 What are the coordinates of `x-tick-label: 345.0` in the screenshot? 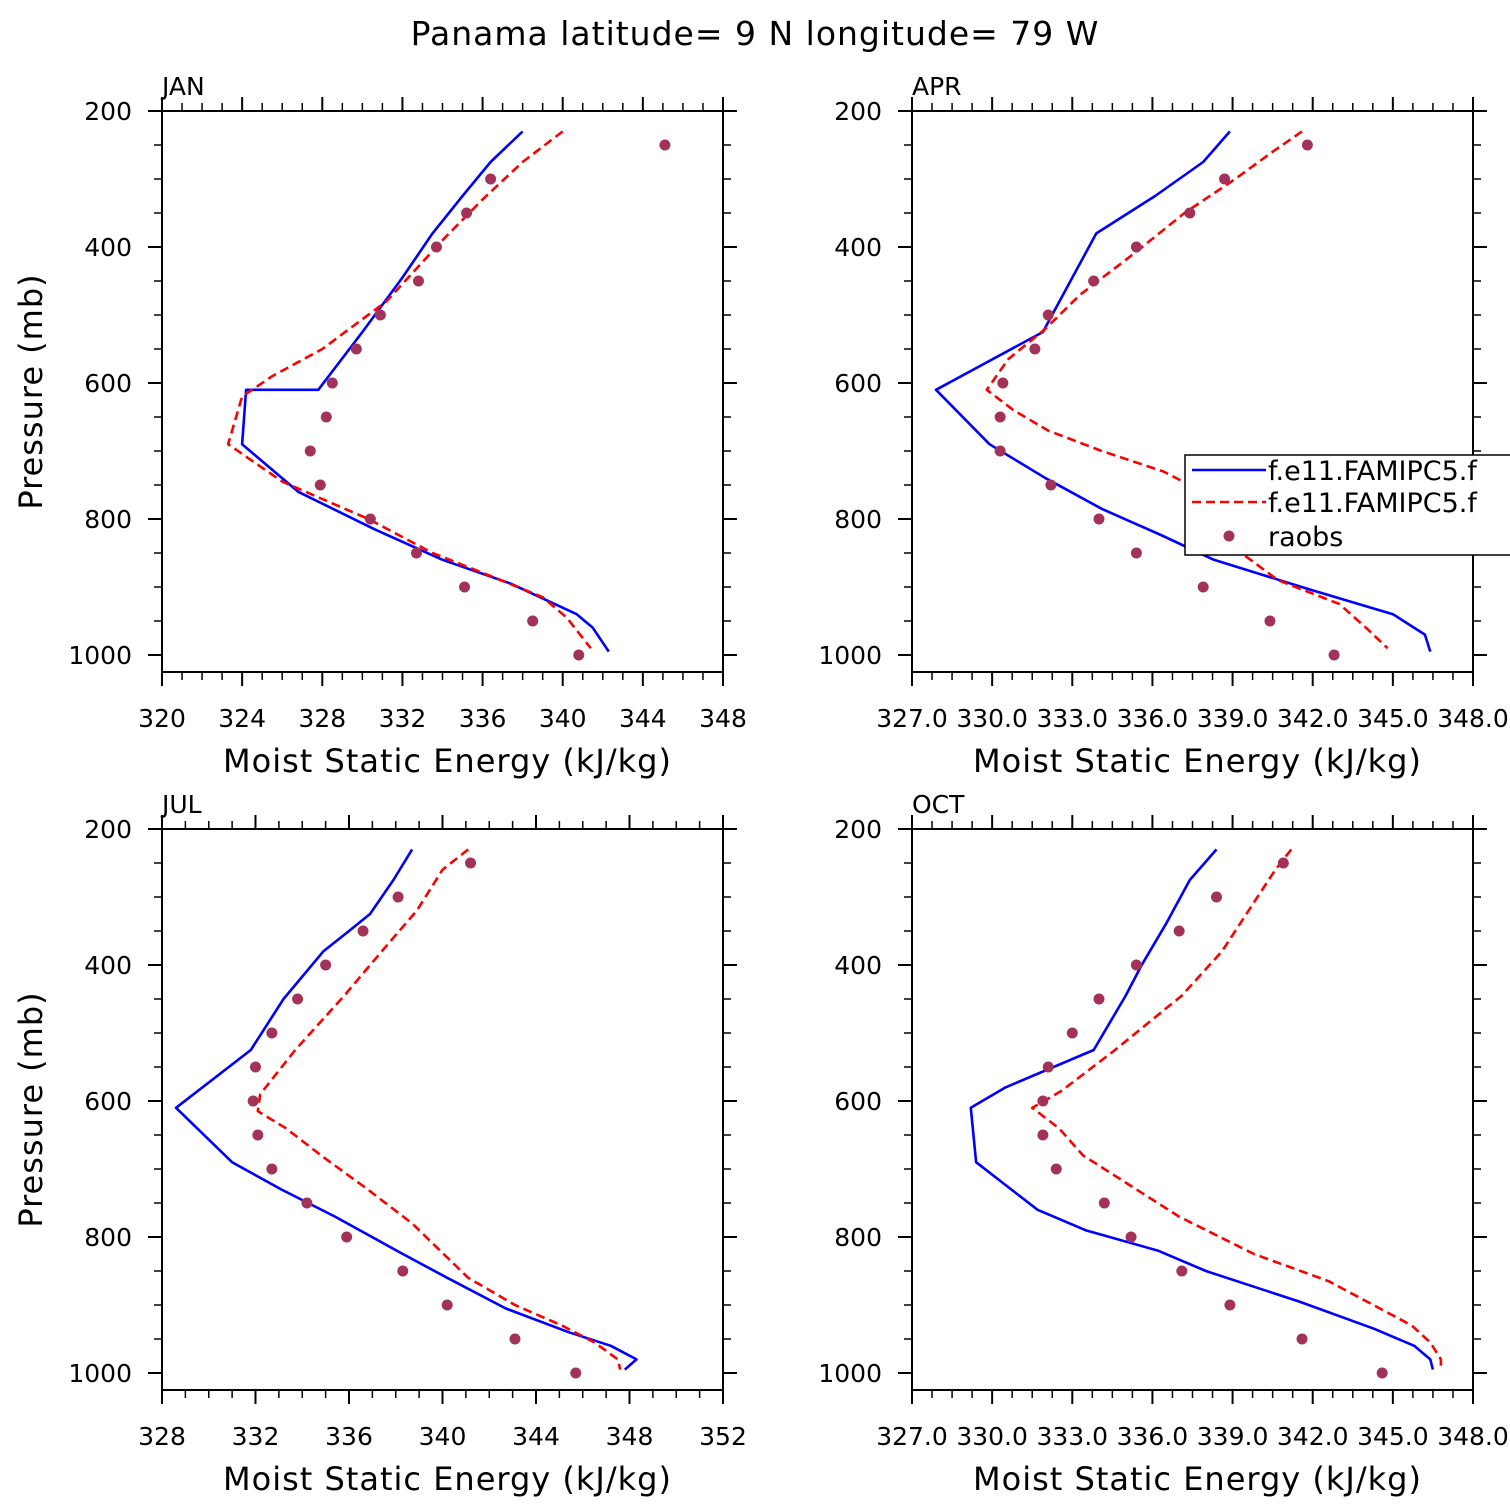 It's located at (1393, 718).